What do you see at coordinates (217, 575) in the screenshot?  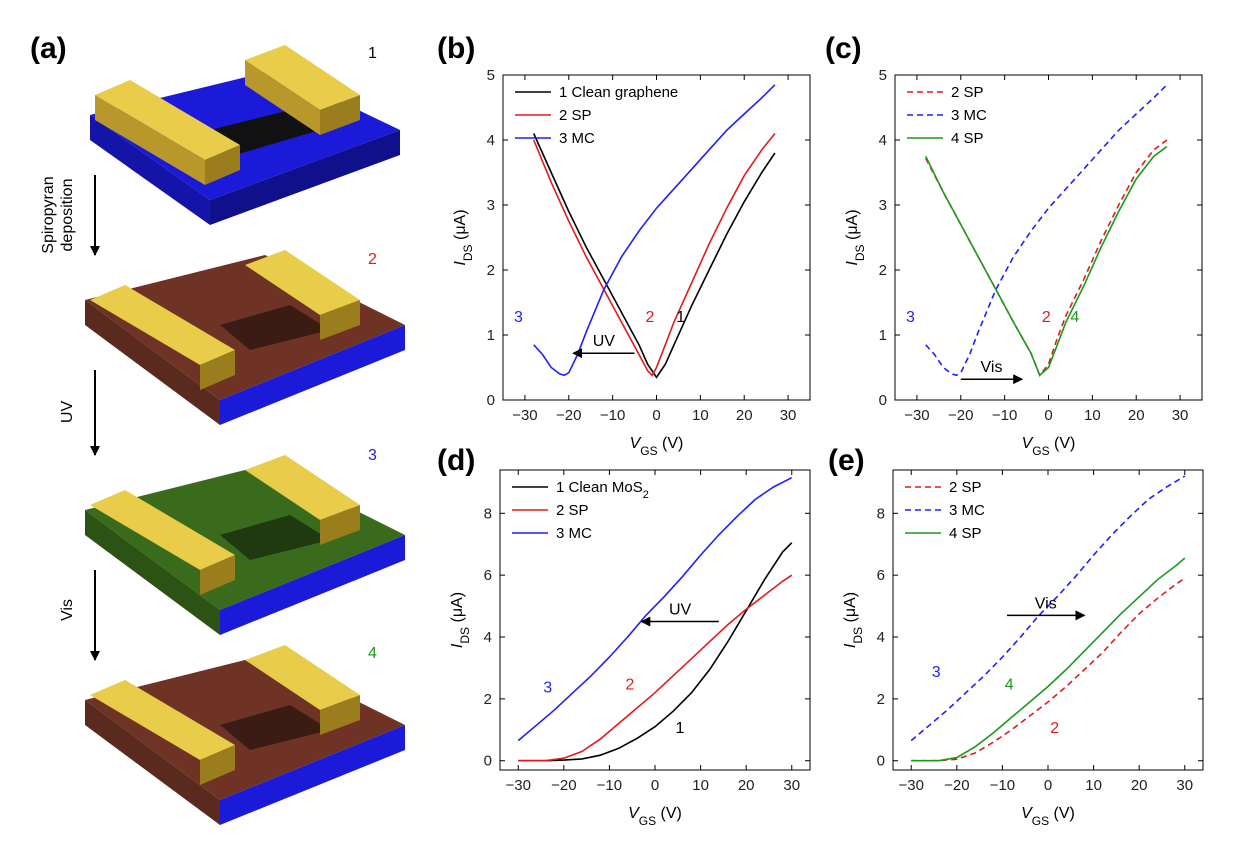 I see `device-3-electrode-left-front` at bounding box center [217, 575].